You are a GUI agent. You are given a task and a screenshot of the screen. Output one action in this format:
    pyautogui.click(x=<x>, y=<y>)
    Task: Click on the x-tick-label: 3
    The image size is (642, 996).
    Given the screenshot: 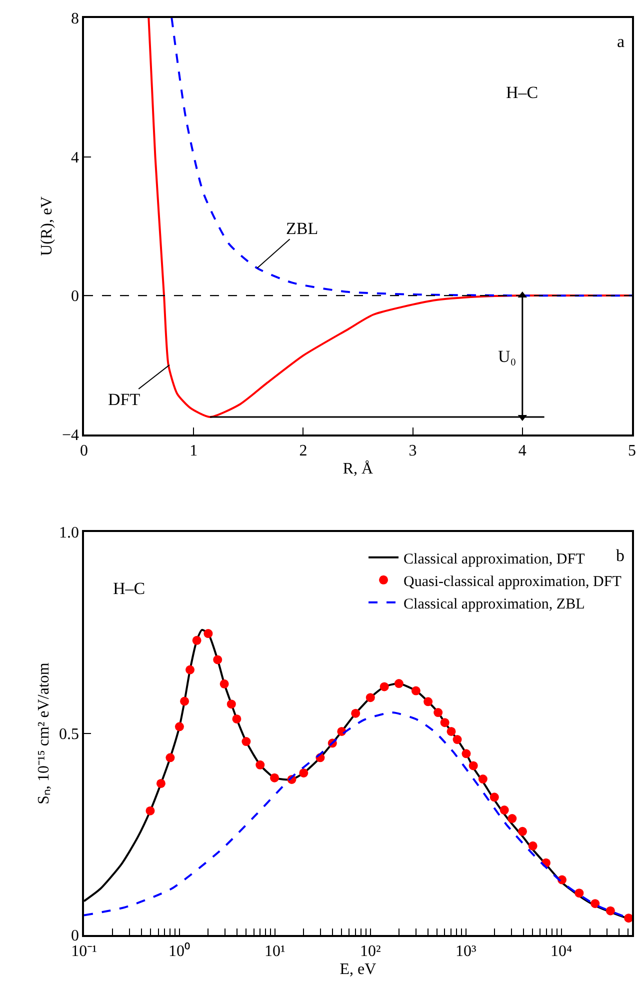 What is the action you would take?
    pyautogui.click(x=412, y=451)
    